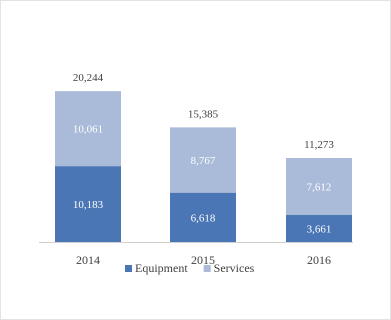 The width and height of the screenshot is (391, 320). What do you see at coordinates (190, 268) in the screenshot?
I see `legend: Equipment Services` at bounding box center [190, 268].